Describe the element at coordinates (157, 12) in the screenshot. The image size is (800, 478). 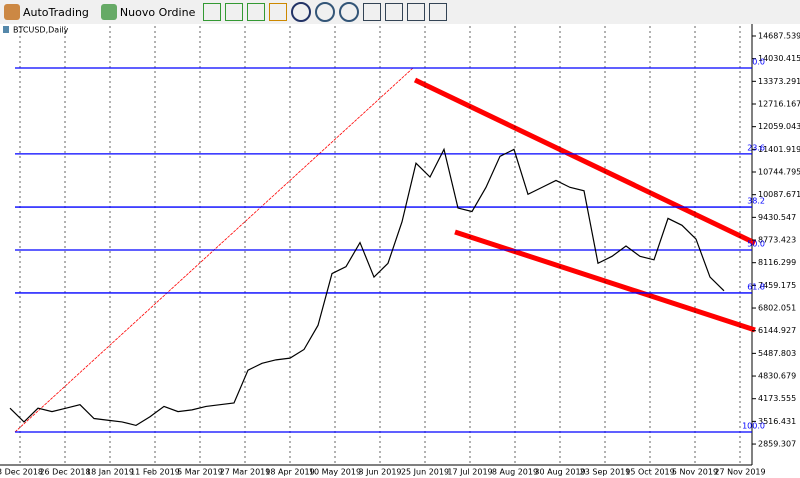
I see `button-label: Nuovo Ordine` at that location.